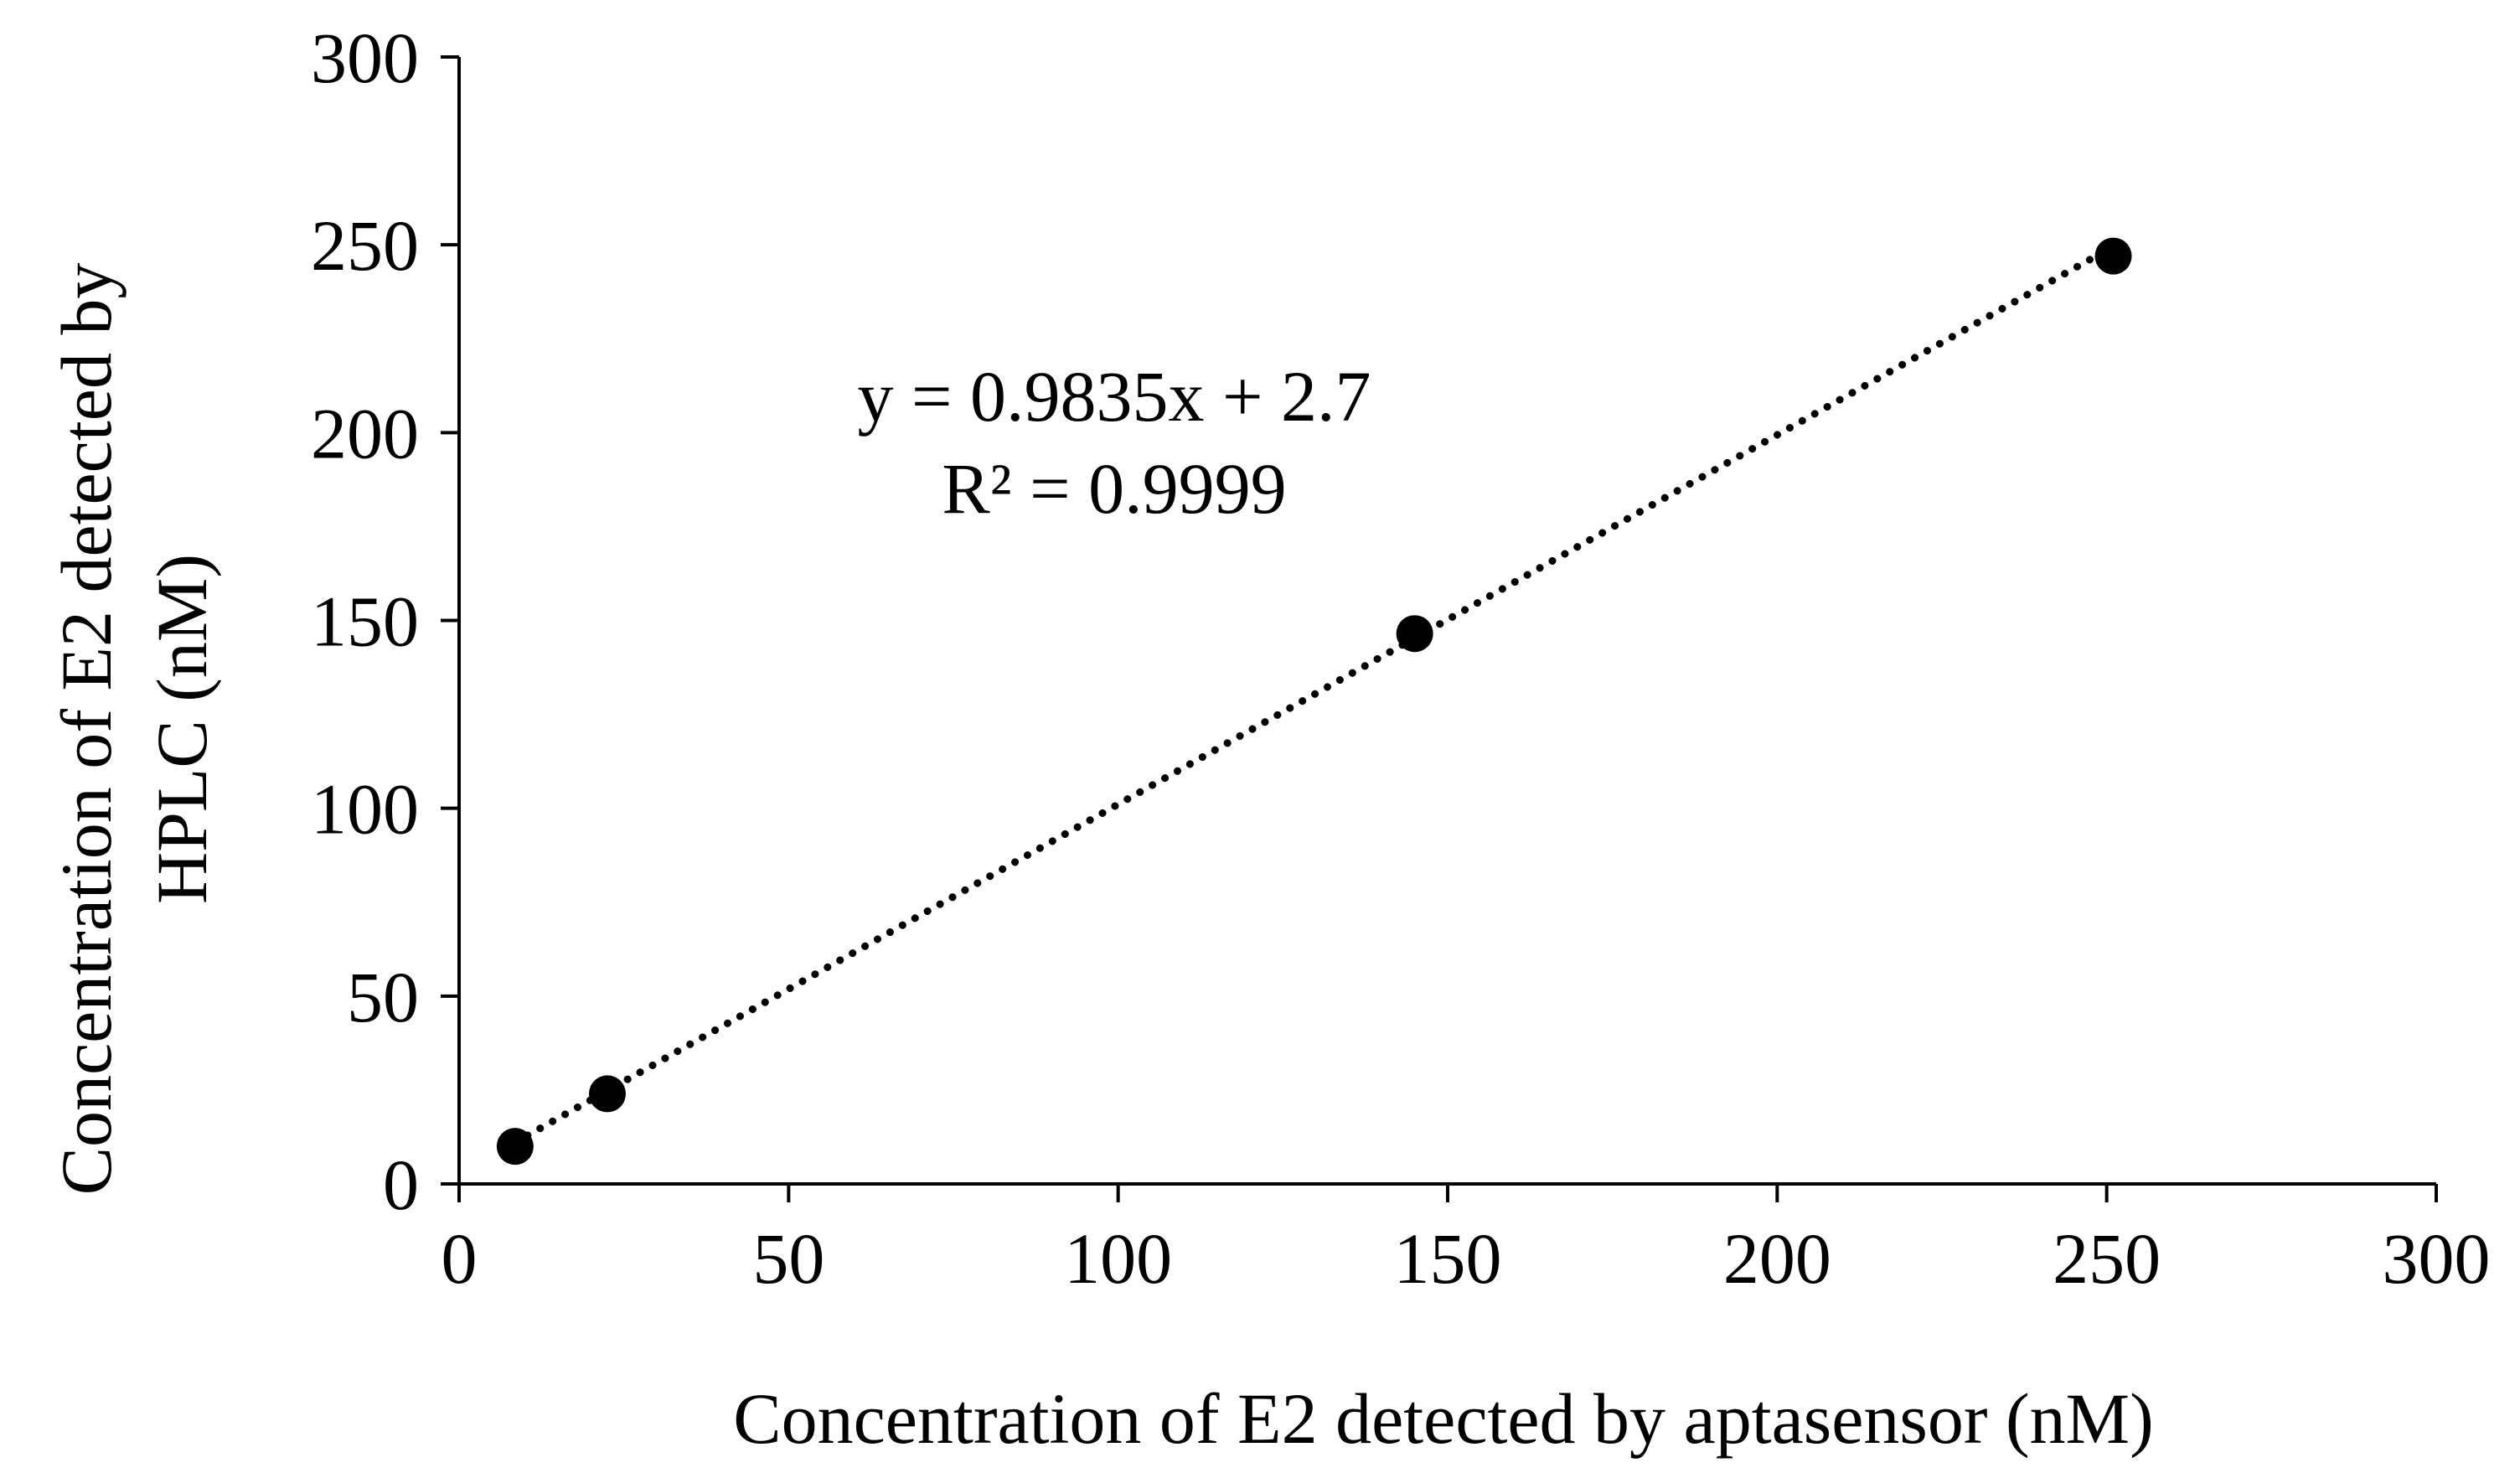 The height and width of the screenshot is (1473, 2520). What do you see at coordinates (1118, 1259) in the screenshot?
I see `x-tick-label: 100` at bounding box center [1118, 1259].